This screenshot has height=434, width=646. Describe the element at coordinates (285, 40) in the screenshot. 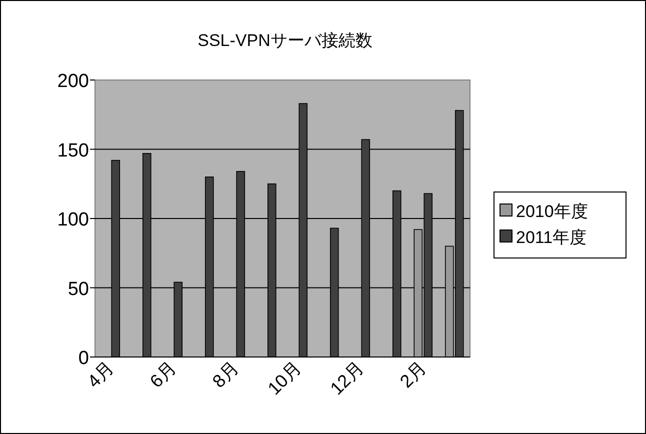

I see `chart-title: SSL-VPNサーバ接続数` at that location.